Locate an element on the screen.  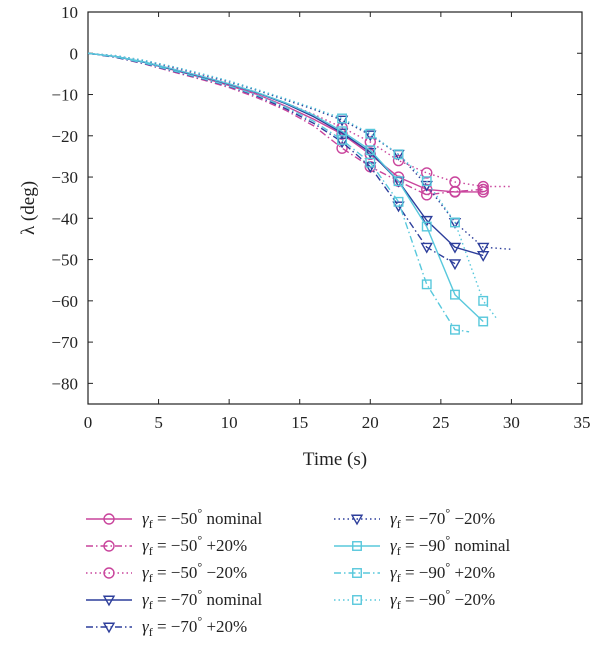
legend-label: γf = −70° nominal is located at coordinates (202, 599).